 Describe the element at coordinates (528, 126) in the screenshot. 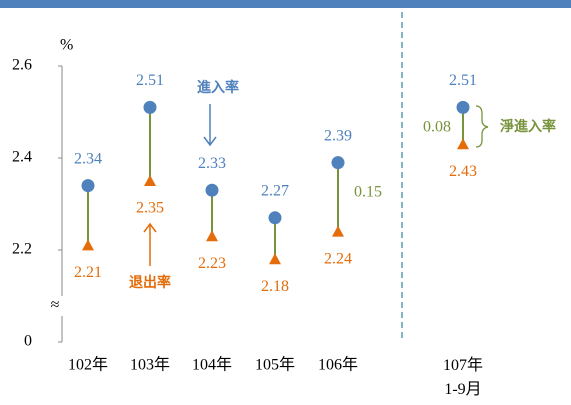

I see `net-name: 淨進入率` at that location.